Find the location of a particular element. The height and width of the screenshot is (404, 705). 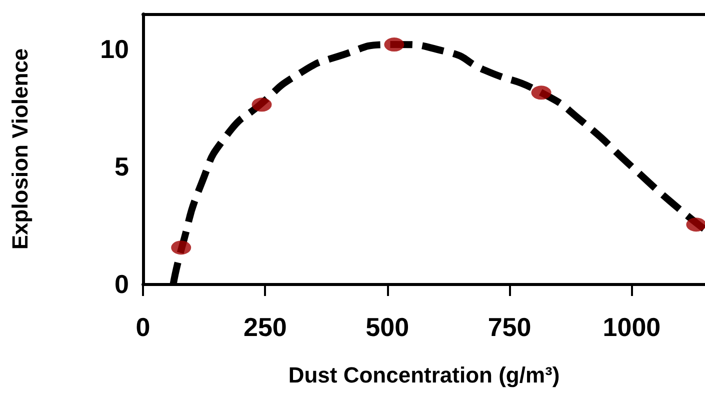

x-tick-label: 750 is located at coordinates (510, 327).